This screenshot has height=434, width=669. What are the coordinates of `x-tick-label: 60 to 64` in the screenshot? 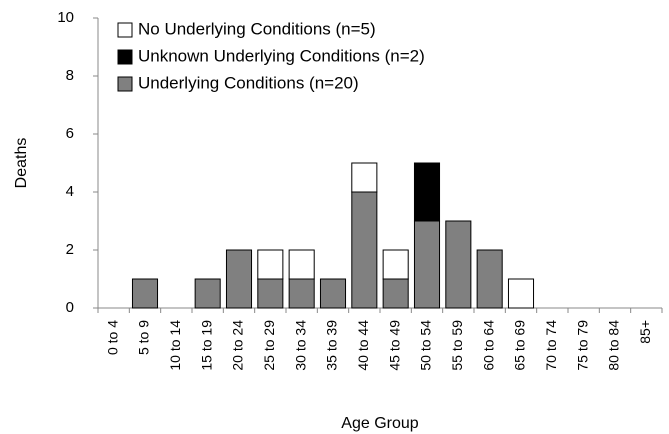 It's located at (488, 345).